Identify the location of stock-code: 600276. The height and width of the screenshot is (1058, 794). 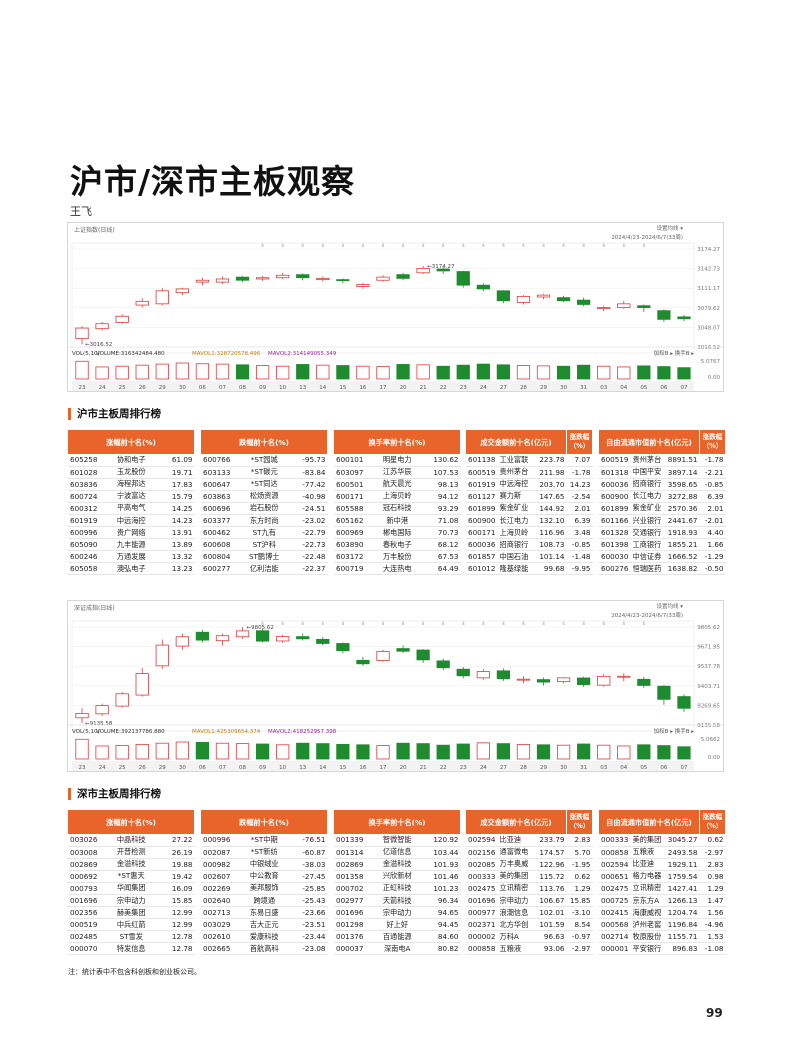
(616, 569).